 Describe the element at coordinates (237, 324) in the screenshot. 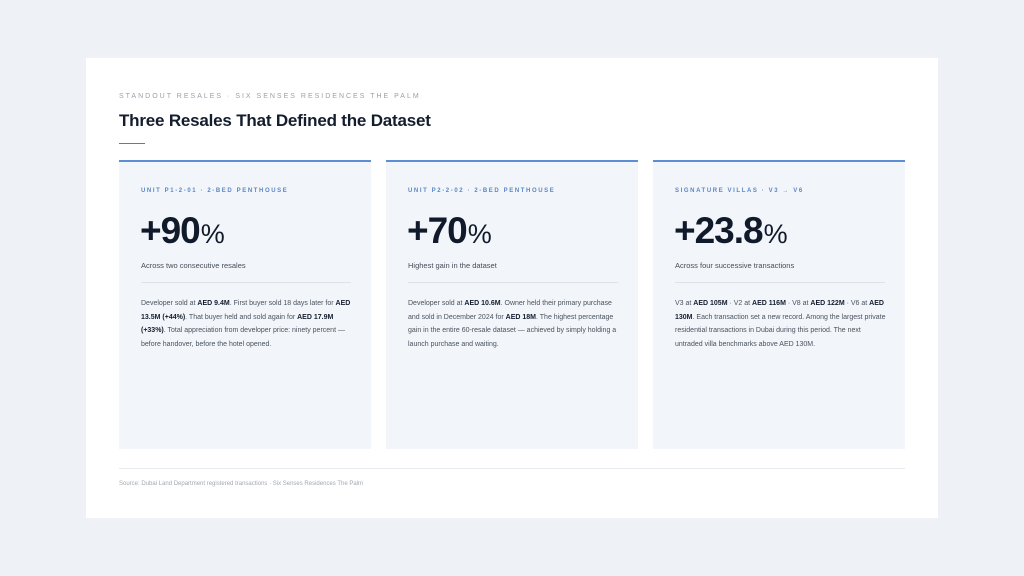

I see `body-emphasis: AED 17.9M (+33%)` at that location.